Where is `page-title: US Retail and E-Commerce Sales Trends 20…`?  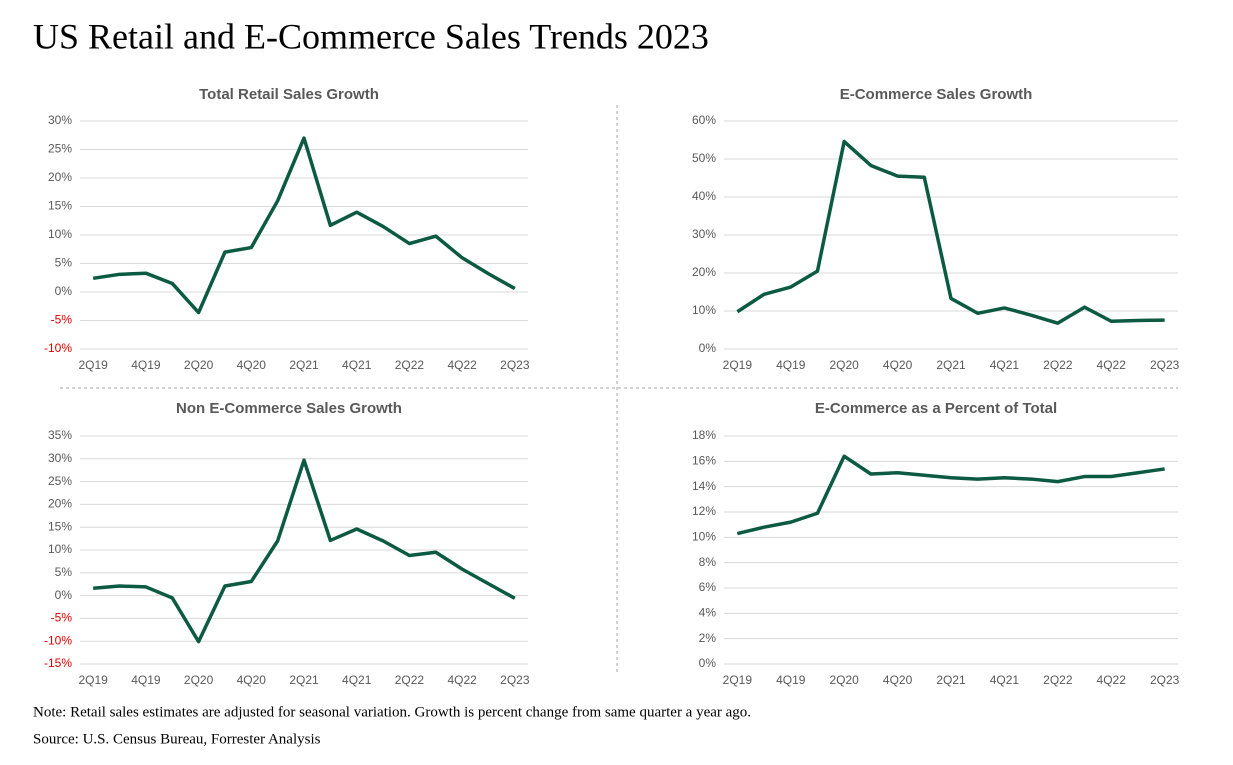
page-title: US Retail and E-Commerce Sales Trends 20… is located at coordinates (371, 36).